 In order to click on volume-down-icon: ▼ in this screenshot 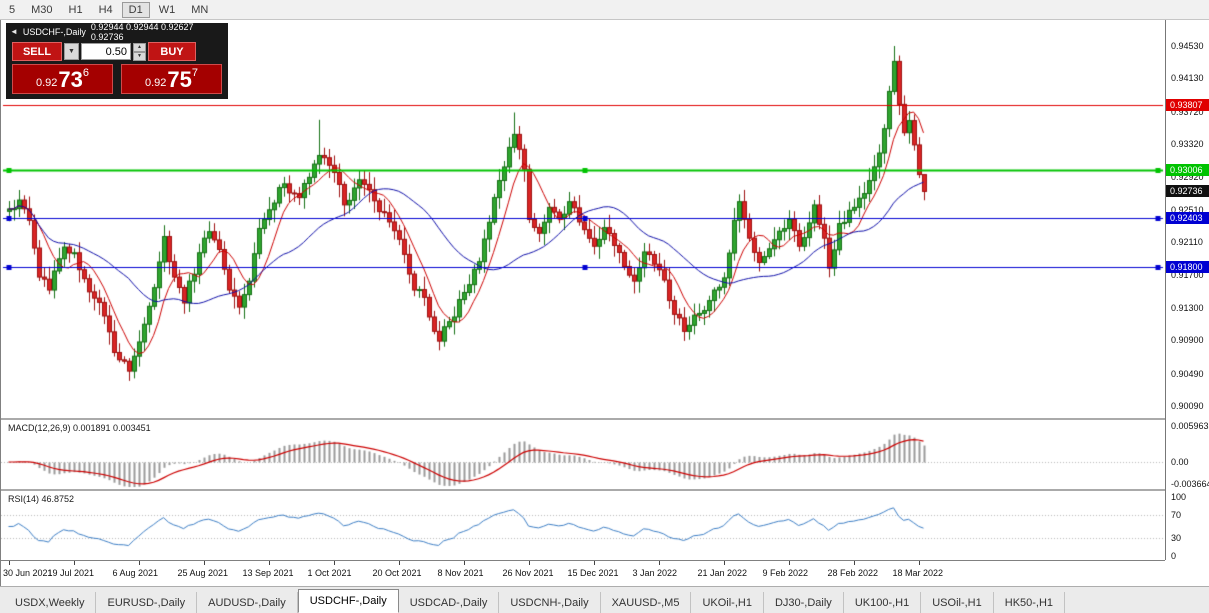, I will do `click(139, 56)`.